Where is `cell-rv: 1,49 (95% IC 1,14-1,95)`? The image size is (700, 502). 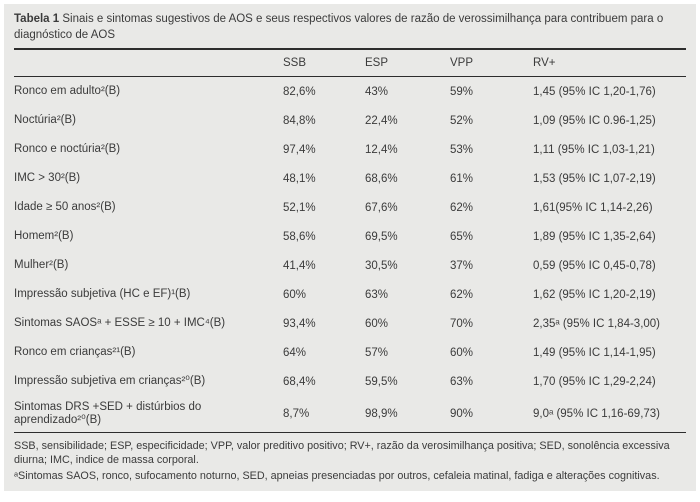
cell-rv: 1,49 (95% IC 1,14-1,95) is located at coordinates (594, 352).